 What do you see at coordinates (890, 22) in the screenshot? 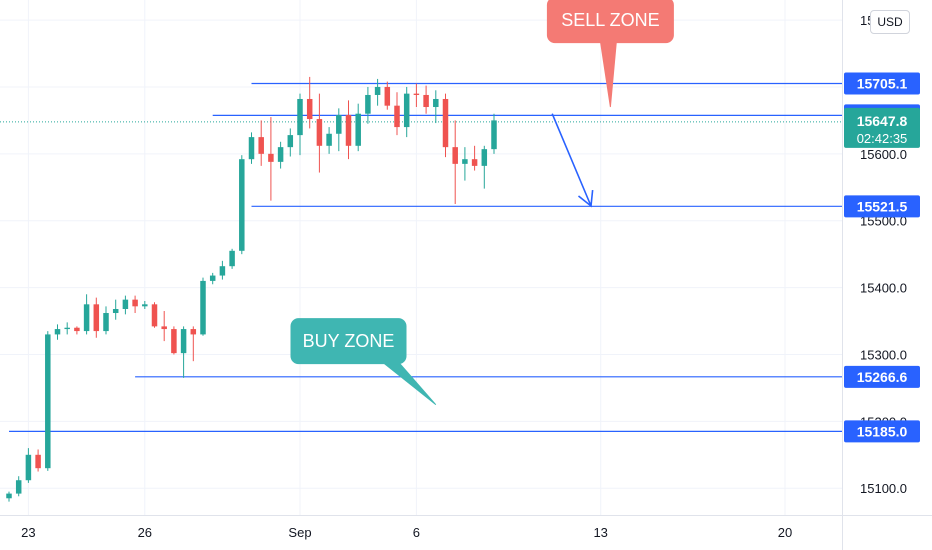
I see `currency-button: USD` at bounding box center [890, 22].